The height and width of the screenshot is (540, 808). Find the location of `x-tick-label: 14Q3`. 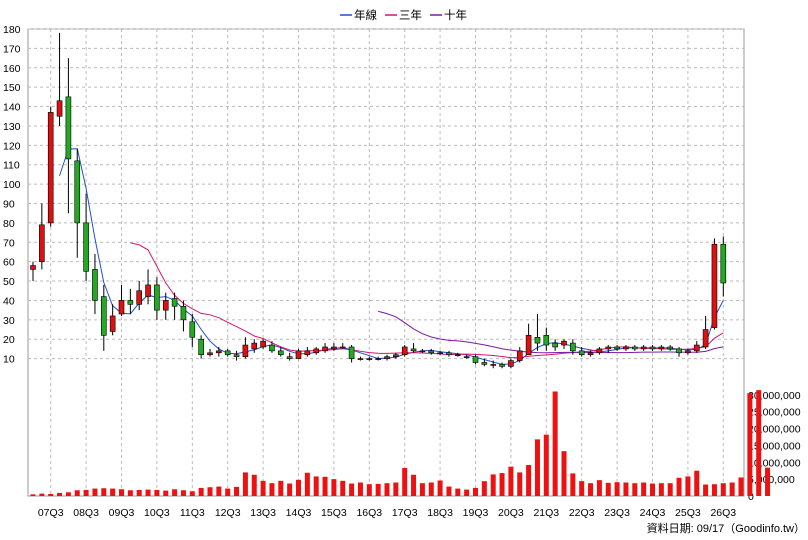

x-tick-label: 14Q3 is located at coordinates (299, 513).